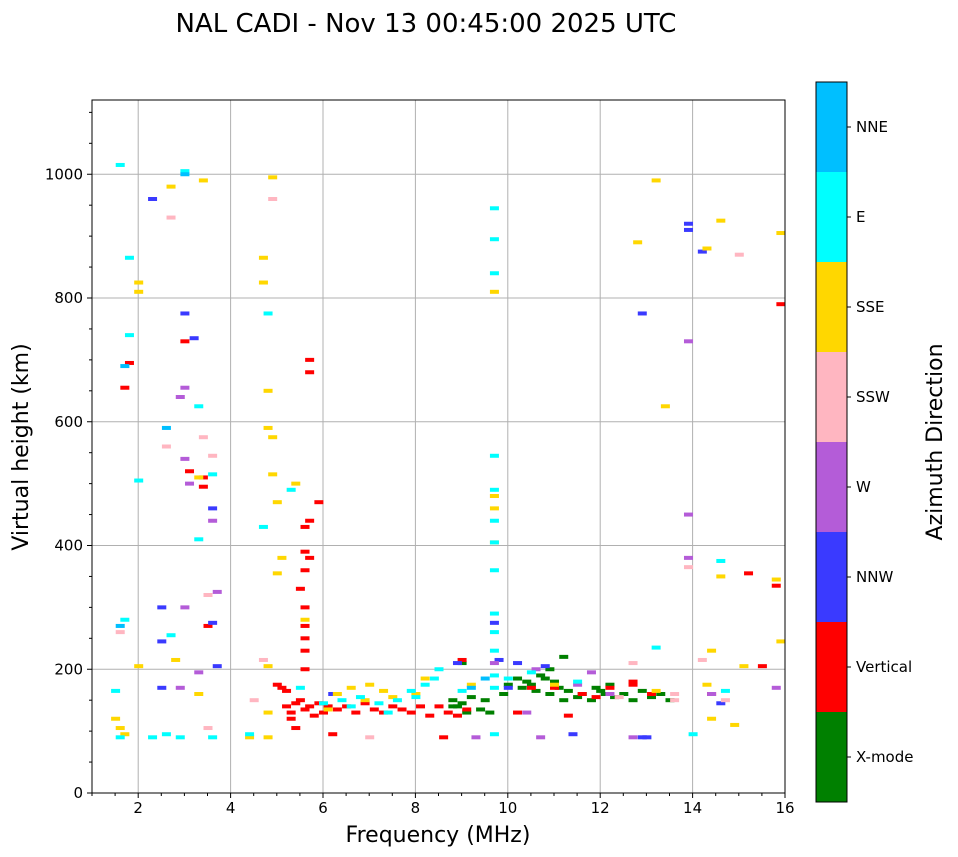 This screenshot has width=958, height=857. I want to click on data-point-nne, so click(185, 174).